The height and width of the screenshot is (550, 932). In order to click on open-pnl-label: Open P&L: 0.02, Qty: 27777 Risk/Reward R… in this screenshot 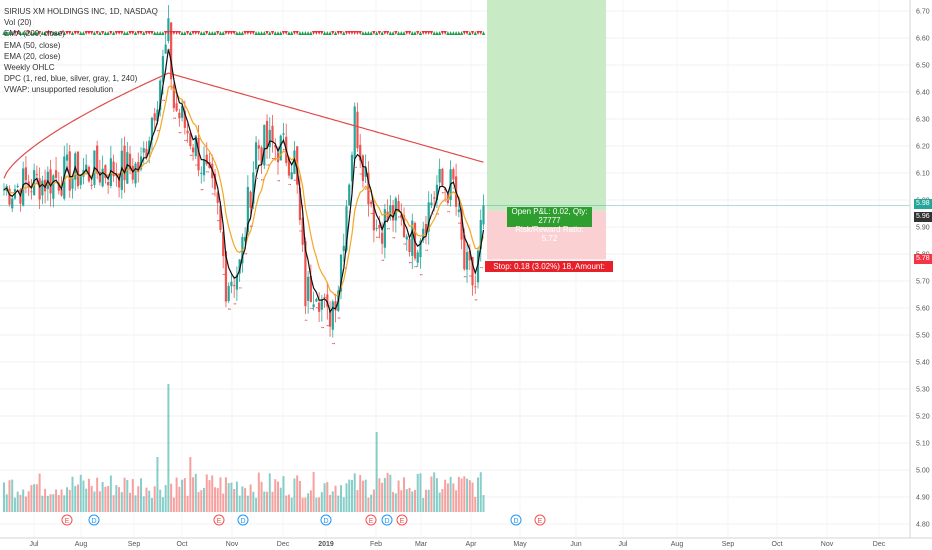, I will do `click(549, 225)`.